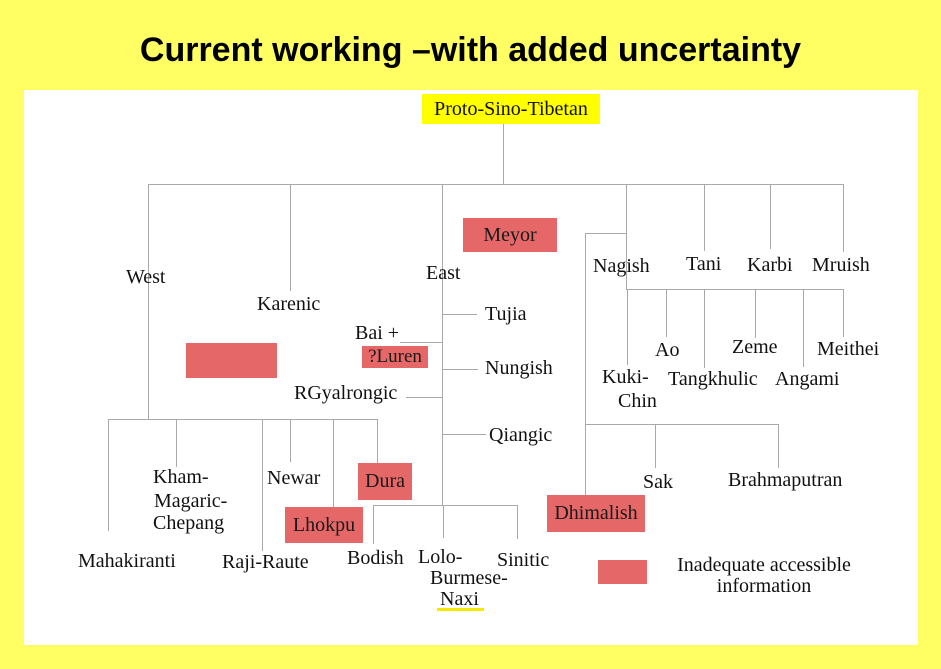  What do you see at coordinates (704, 328) in the screenshot?
I see `tangkhulic-tick` at bounding box center [704, 328].